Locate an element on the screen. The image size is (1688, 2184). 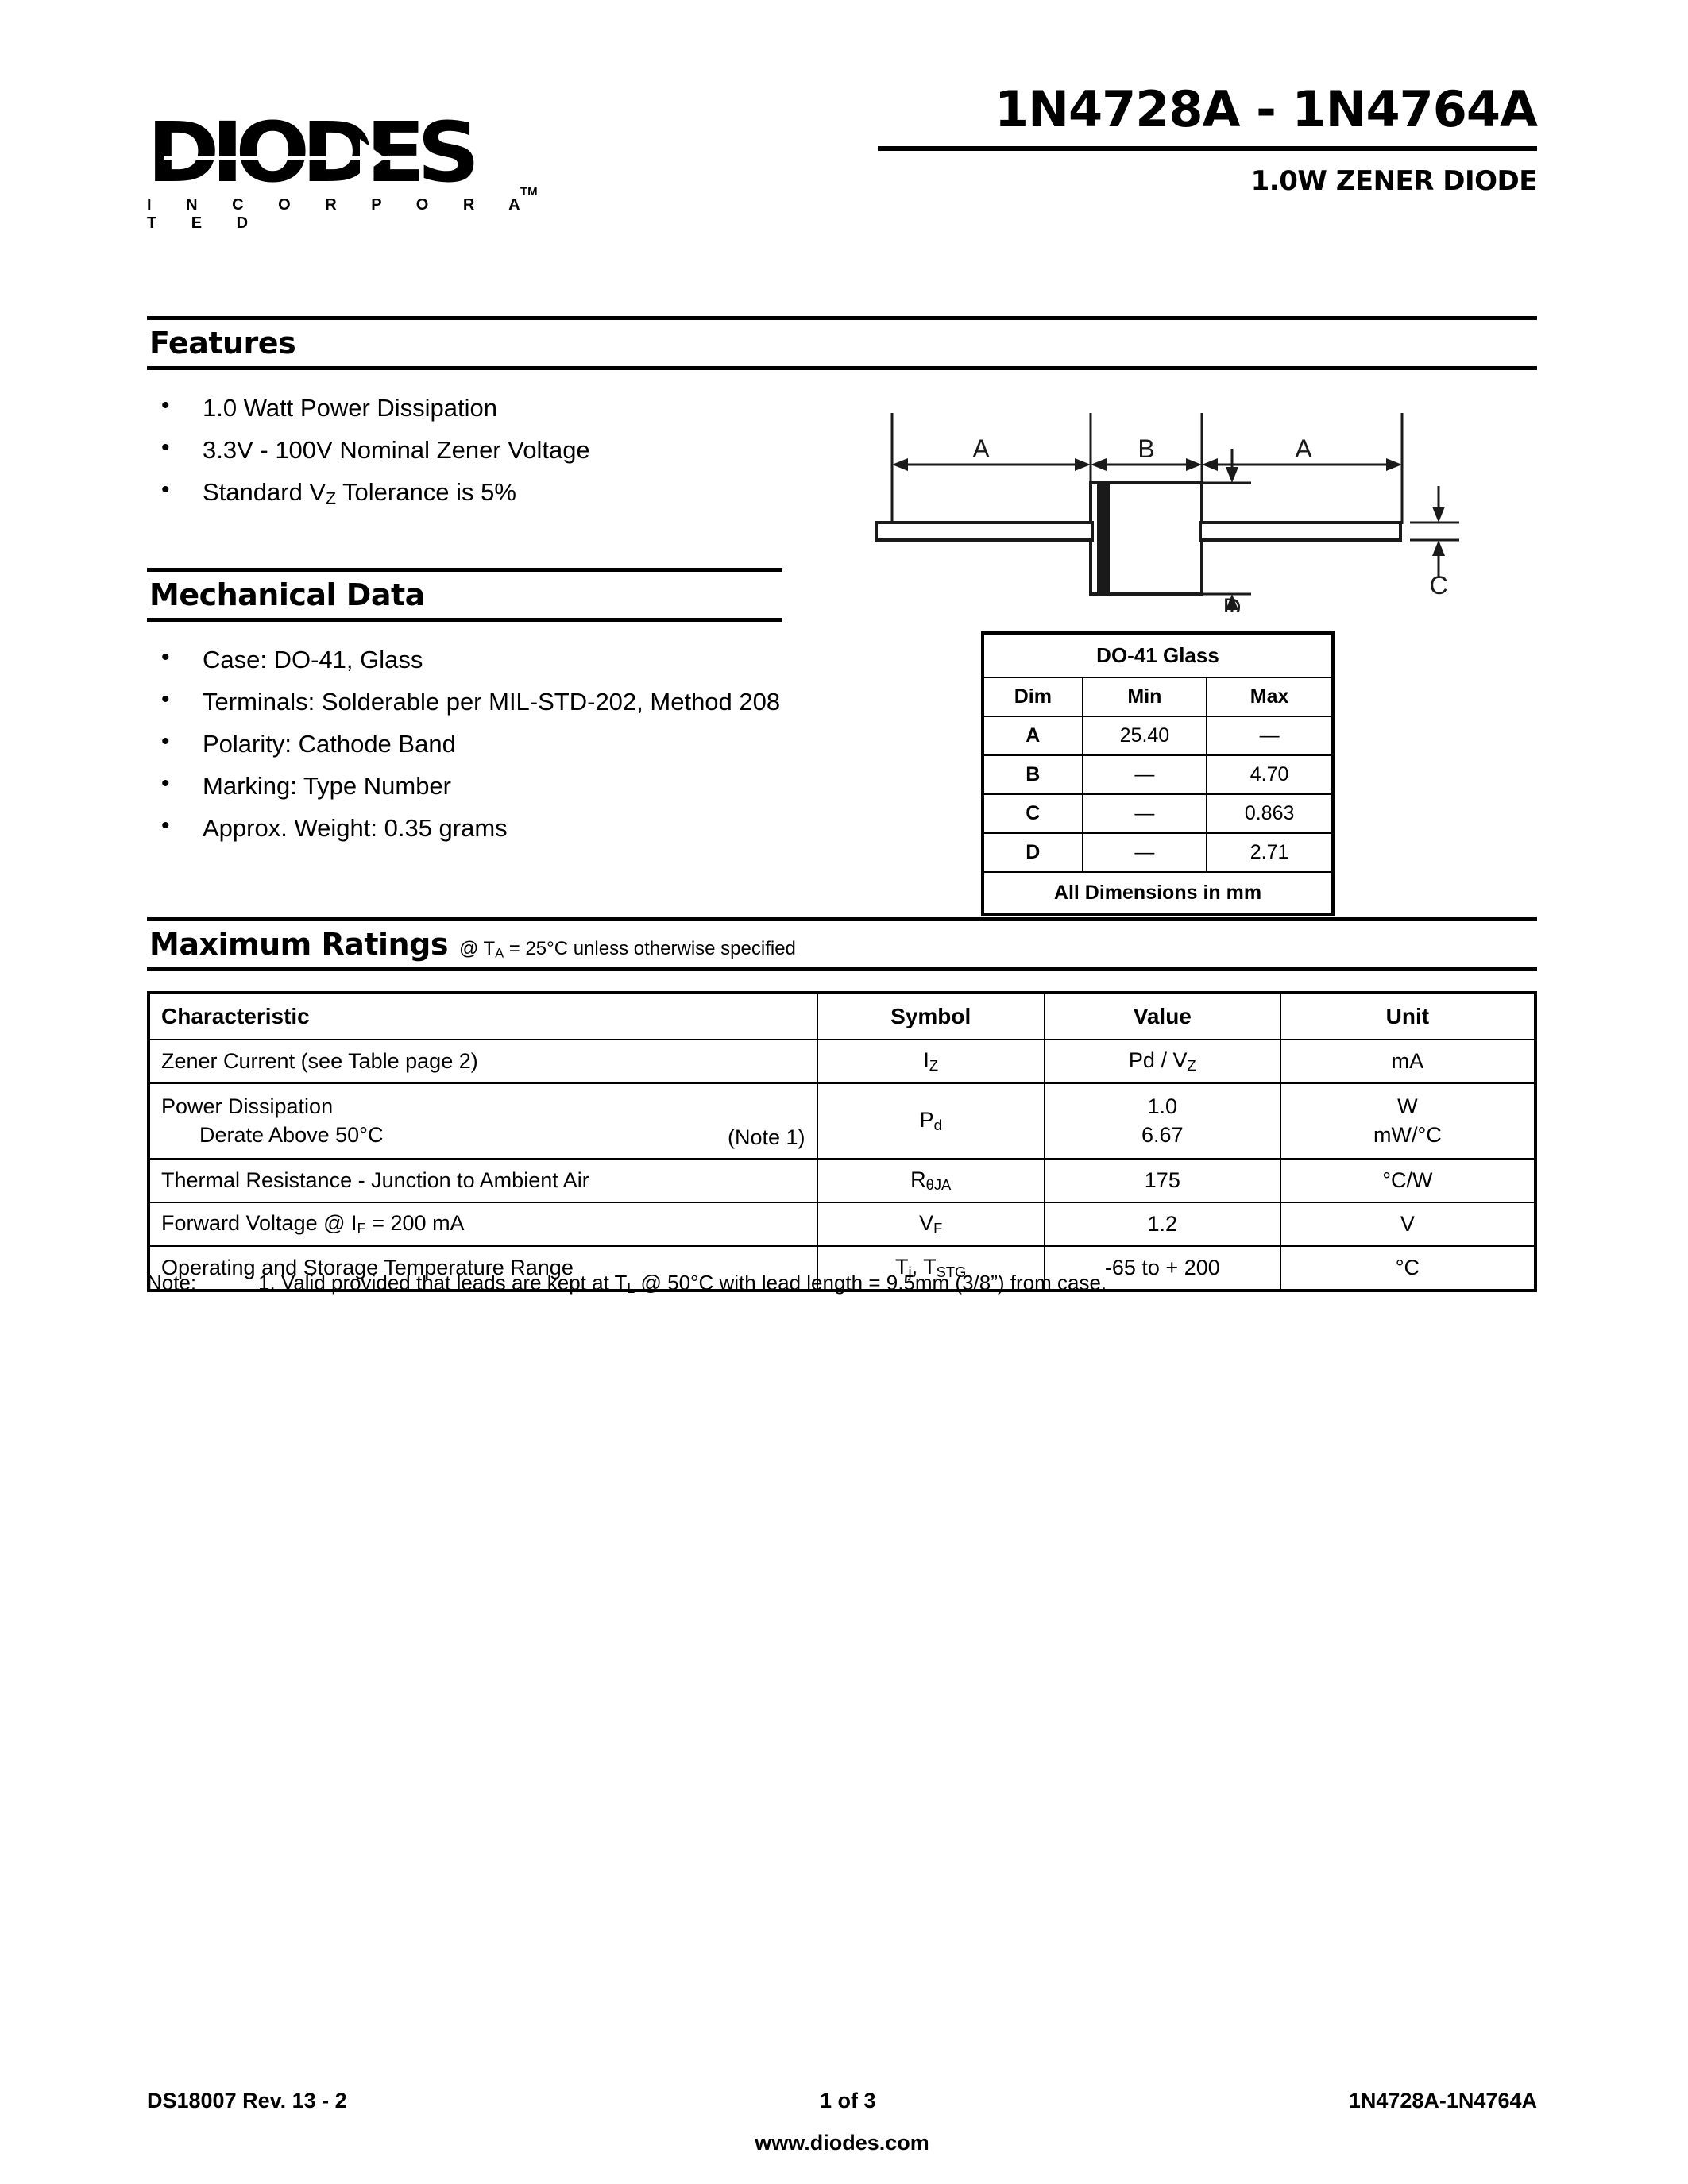
cell-characteristic: Operating and Storage Temperature Range is located at coordinates (483, 1268).